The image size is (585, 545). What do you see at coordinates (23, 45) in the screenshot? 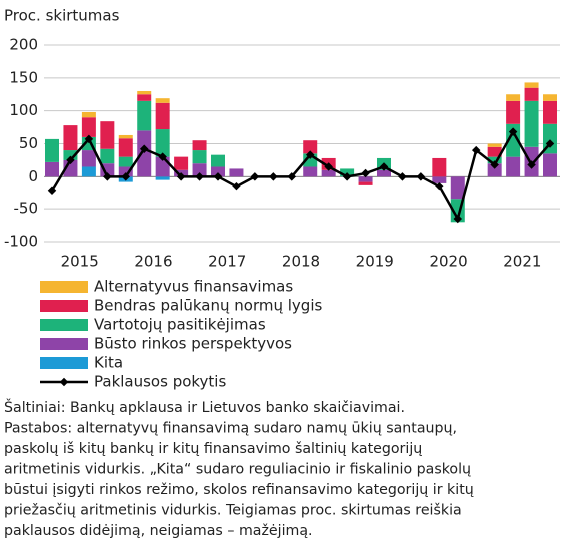
I see `y-tick-label: 200` at bounding box center [23, 45].